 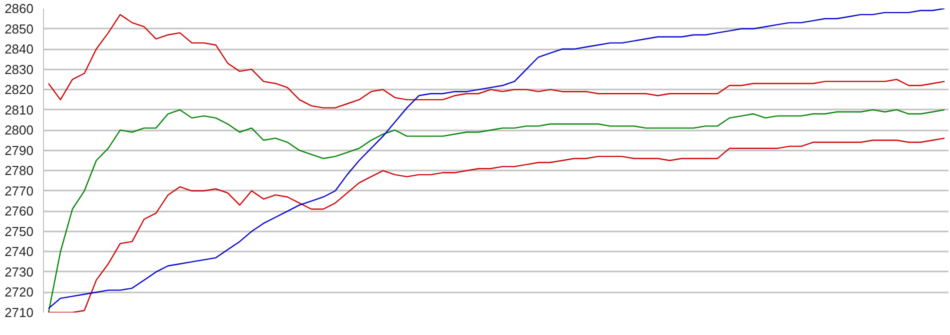 I want to click on y-tick-label: 2770, so click(x=19, y=190).